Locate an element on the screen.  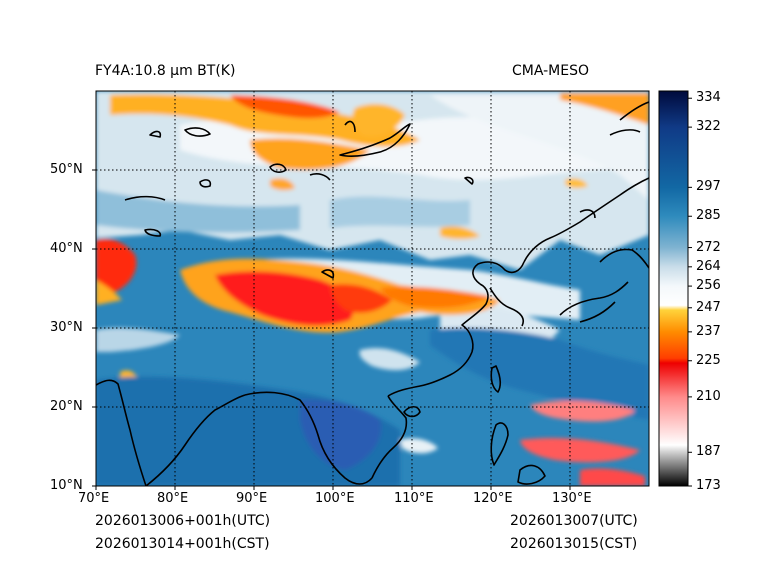
lat-tick-label: 40°N is located at coordinates (66, 248).